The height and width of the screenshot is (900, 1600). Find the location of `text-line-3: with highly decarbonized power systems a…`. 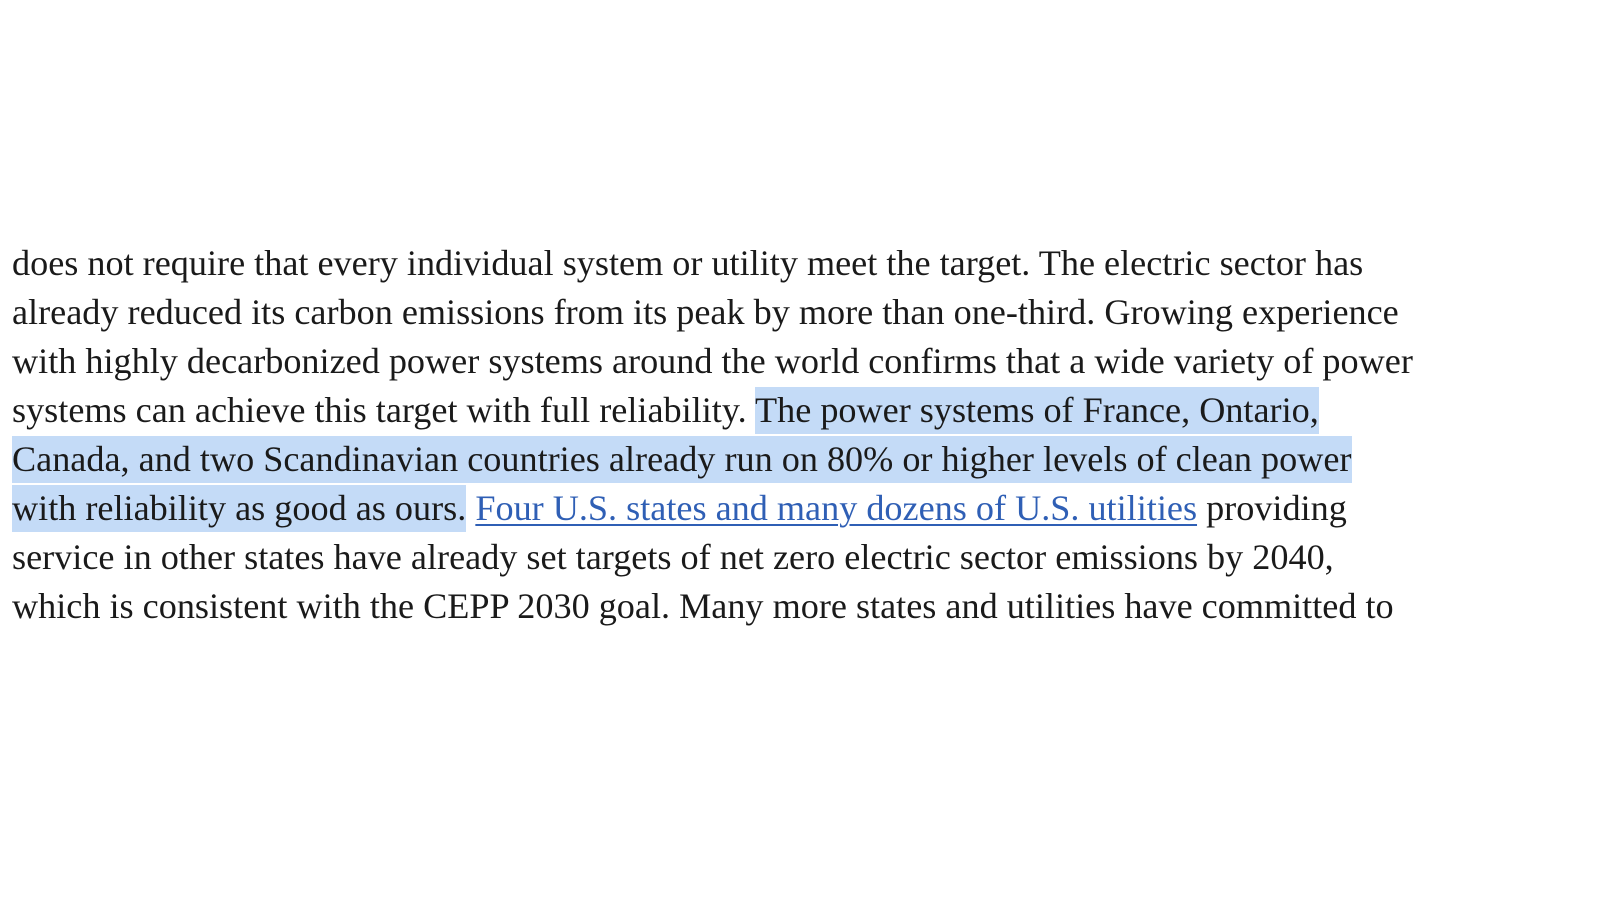

text-line-3: with highly decarbonized power systems a… is located at coordinates (712, 361).